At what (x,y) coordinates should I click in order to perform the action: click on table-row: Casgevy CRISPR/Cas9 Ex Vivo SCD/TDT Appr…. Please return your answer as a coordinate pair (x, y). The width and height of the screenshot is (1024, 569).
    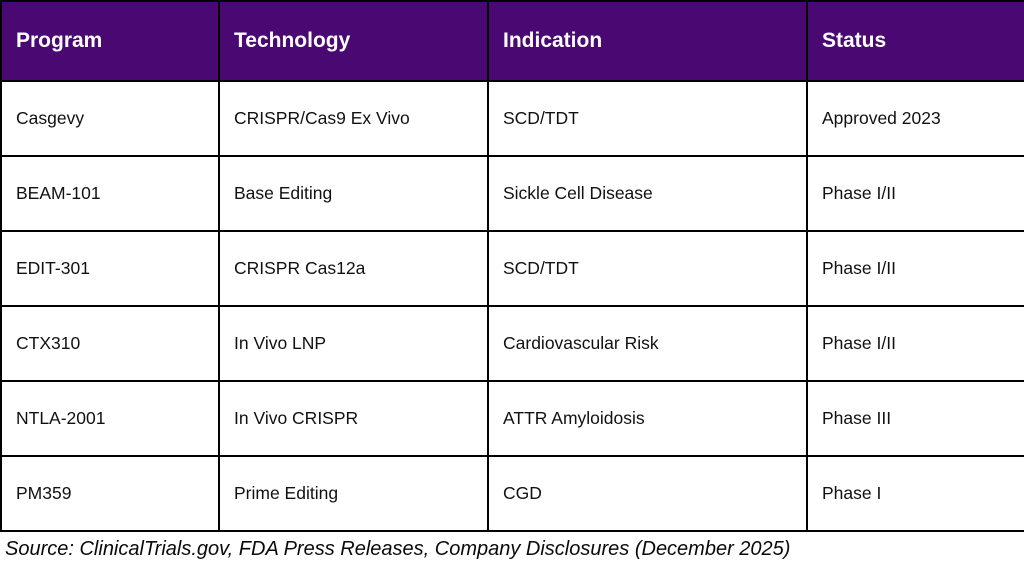
    Looking at the image, I should click on (512, 118).